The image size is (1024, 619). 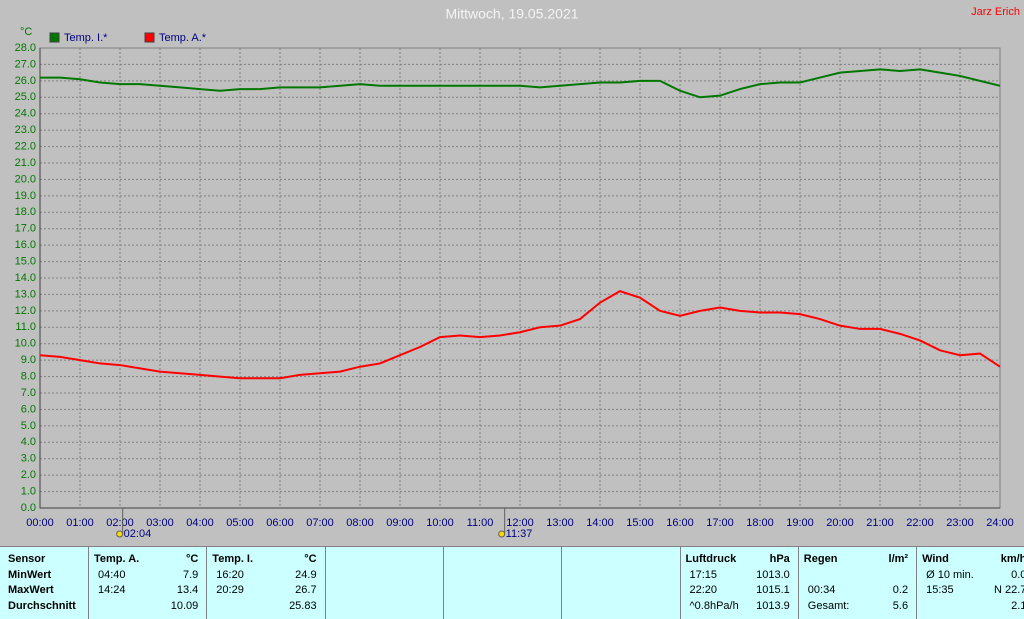 What do you see at coordinates (80, 523) in the screenshot?
I see `x-tick-label: 01:00` at bounding box center [80, 523].